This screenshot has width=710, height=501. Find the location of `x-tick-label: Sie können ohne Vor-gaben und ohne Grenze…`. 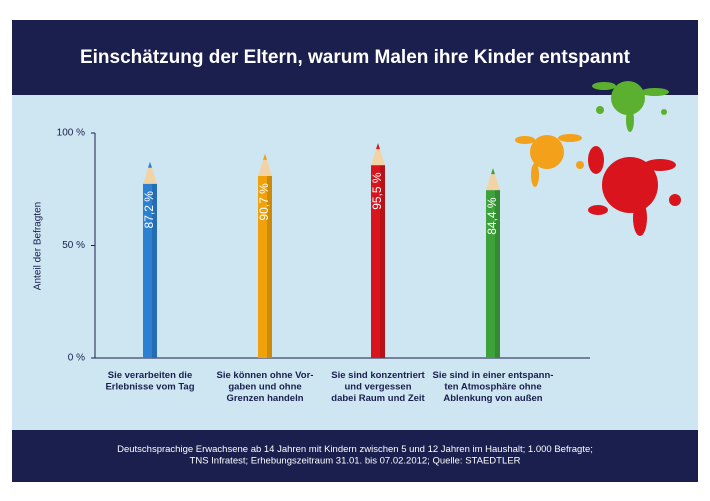

x-tick-label: Sie können ohne Vor-gaben und ohne Grenze… is located at coordinates (265, 387).